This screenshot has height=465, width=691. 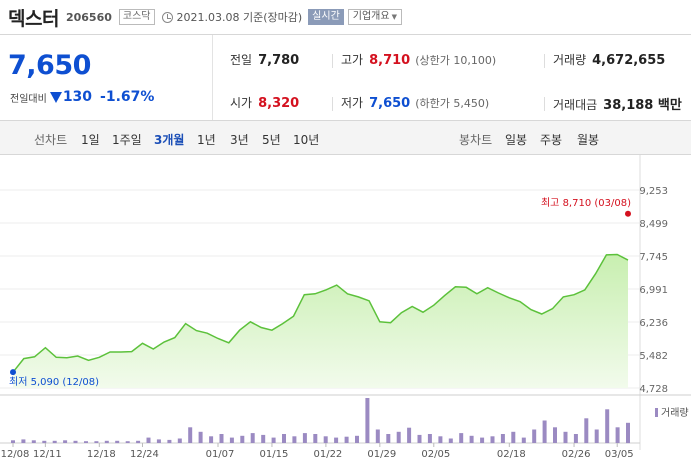 What do you see at coordinates (435, 454) in the screenshot?
I see `x-tick-label: 02/05` at bounding box center [435, 454].